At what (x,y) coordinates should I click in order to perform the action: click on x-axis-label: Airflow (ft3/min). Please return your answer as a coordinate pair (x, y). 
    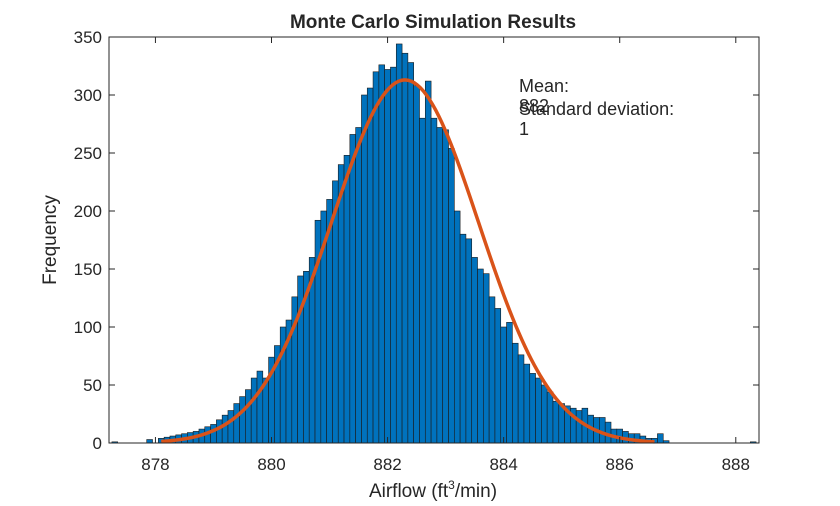
    Looking at the image, I should click on (433, 490).